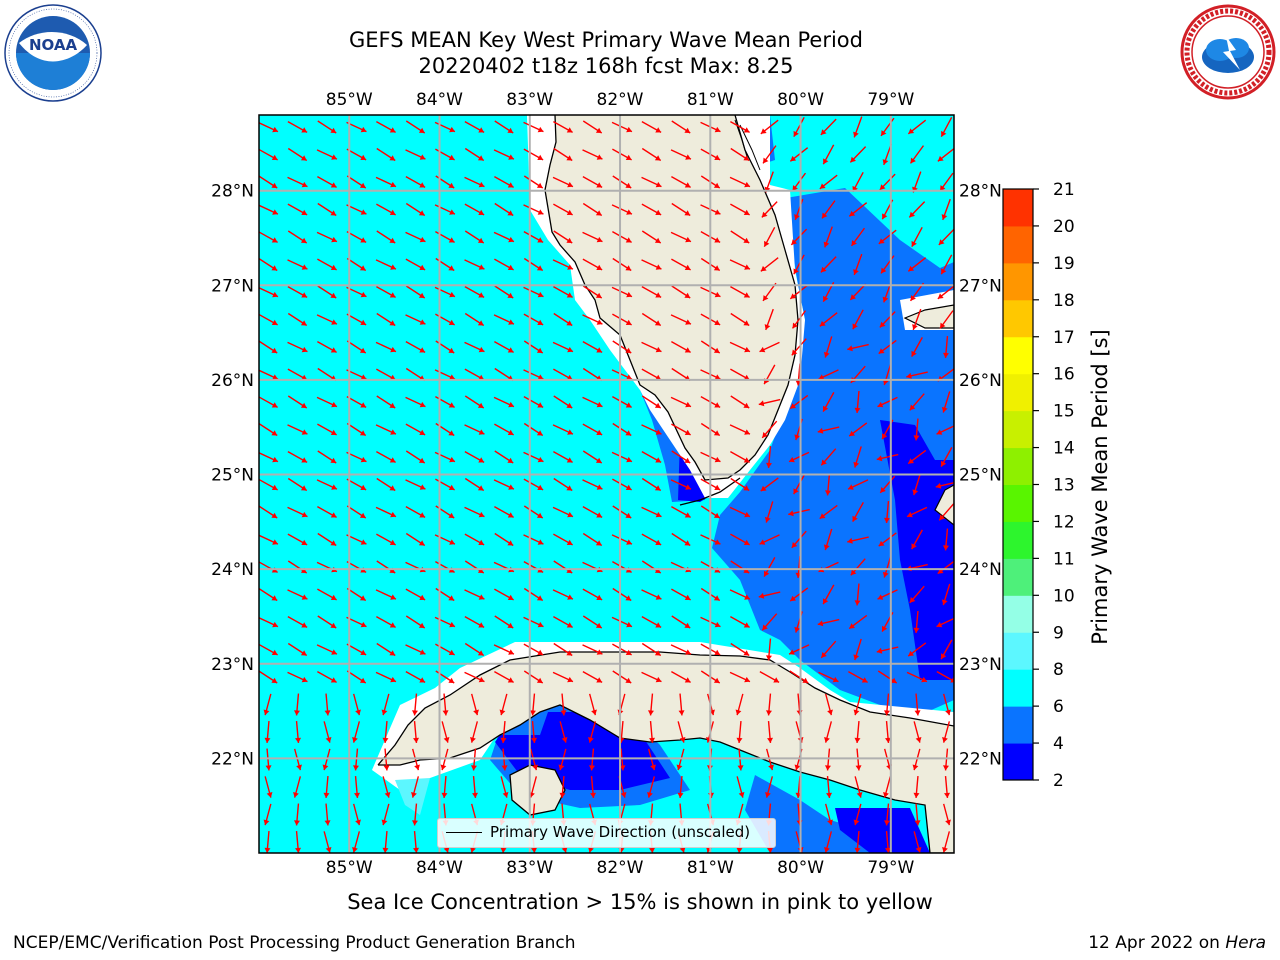 The image size is (1280, 960). I want to click on colorbar-tick-label: 17, so click(1064, 338).